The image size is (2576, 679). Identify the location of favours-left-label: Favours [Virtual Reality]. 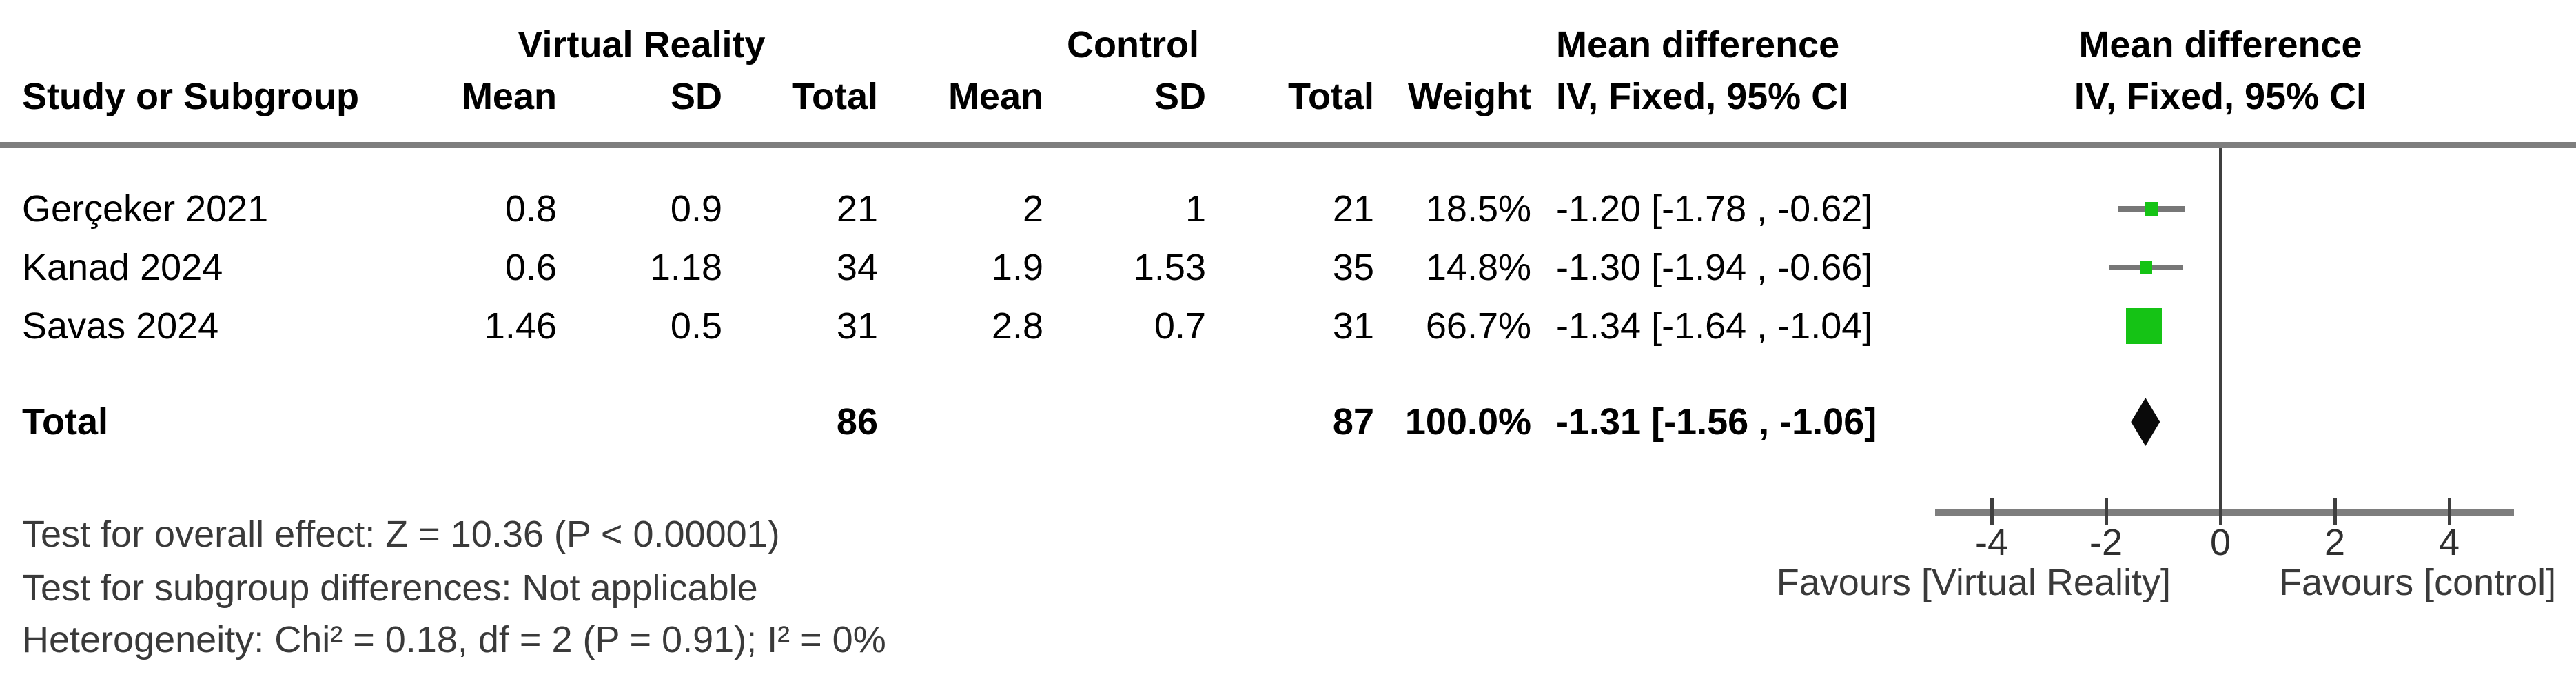
(1973, 582).